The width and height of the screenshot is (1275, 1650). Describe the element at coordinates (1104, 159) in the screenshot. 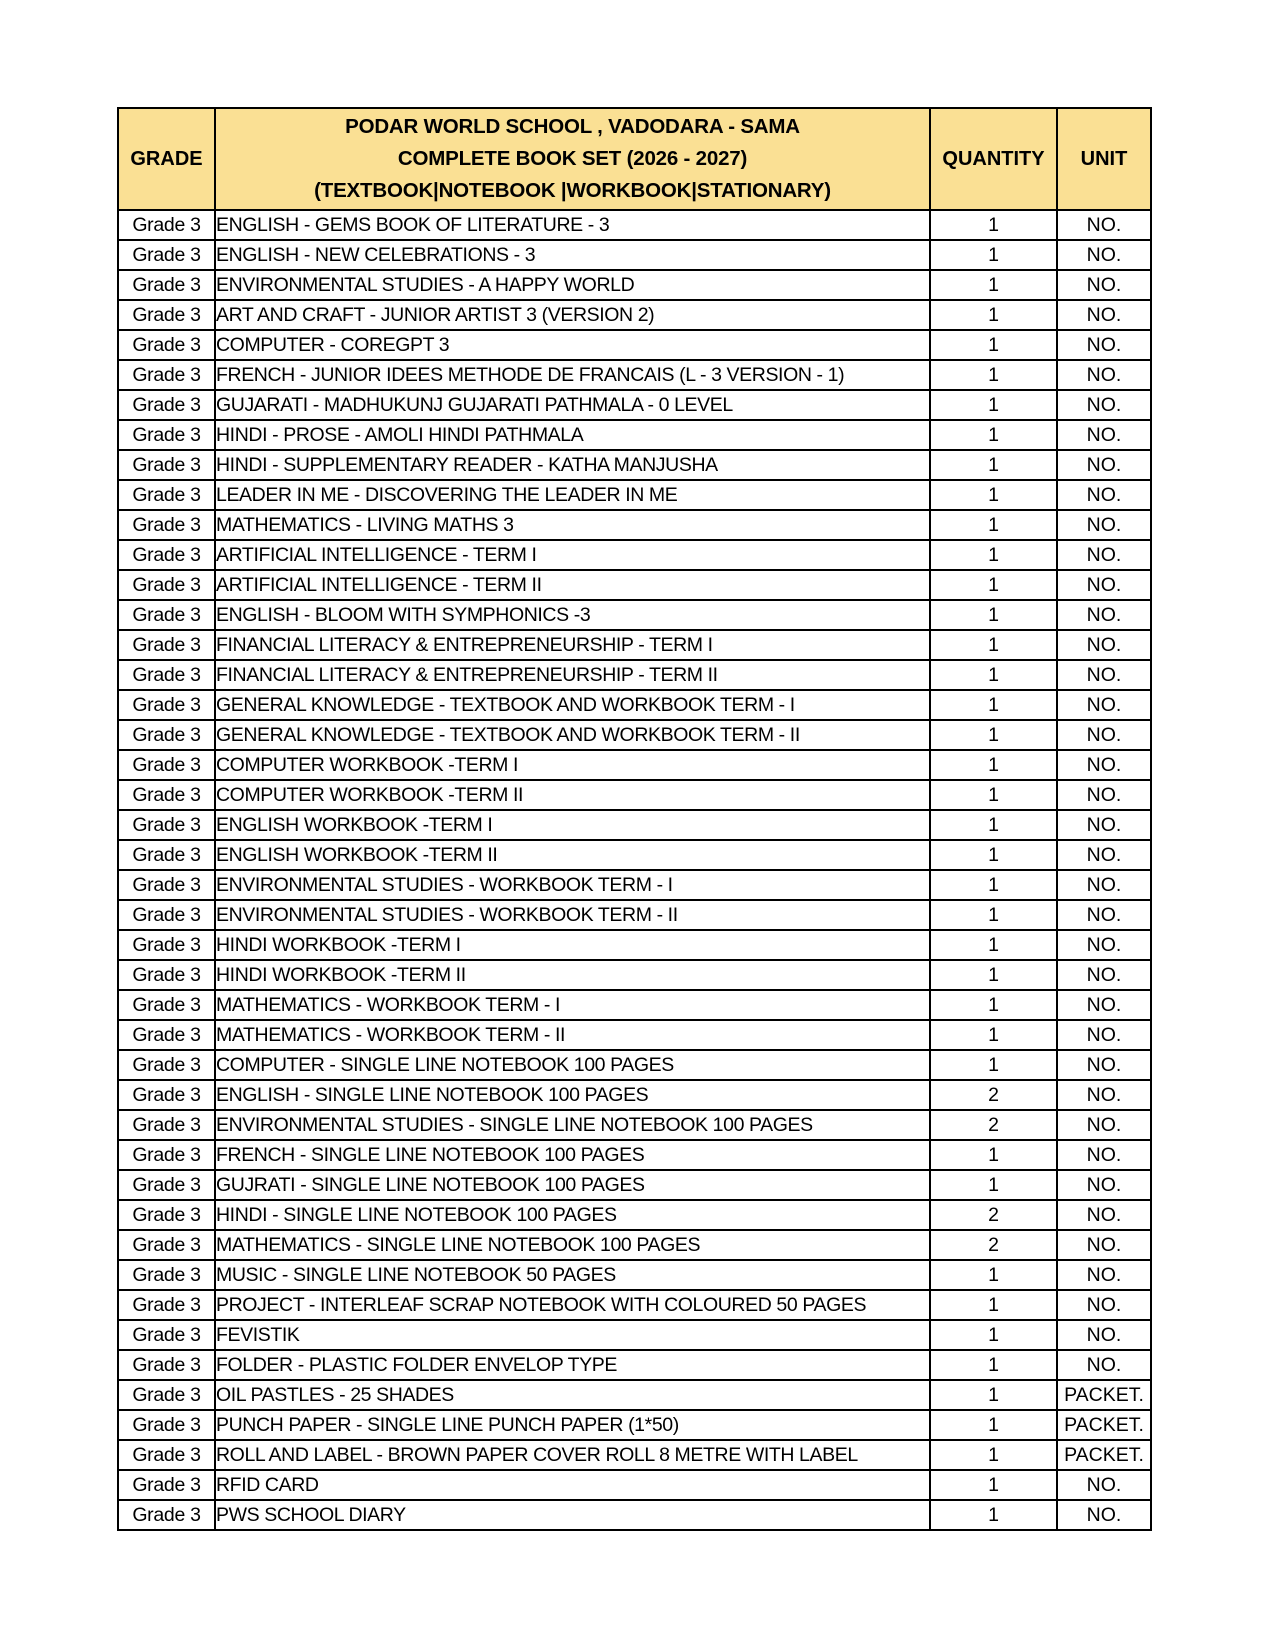

I see `unit-column-header: UNIT` at that location.